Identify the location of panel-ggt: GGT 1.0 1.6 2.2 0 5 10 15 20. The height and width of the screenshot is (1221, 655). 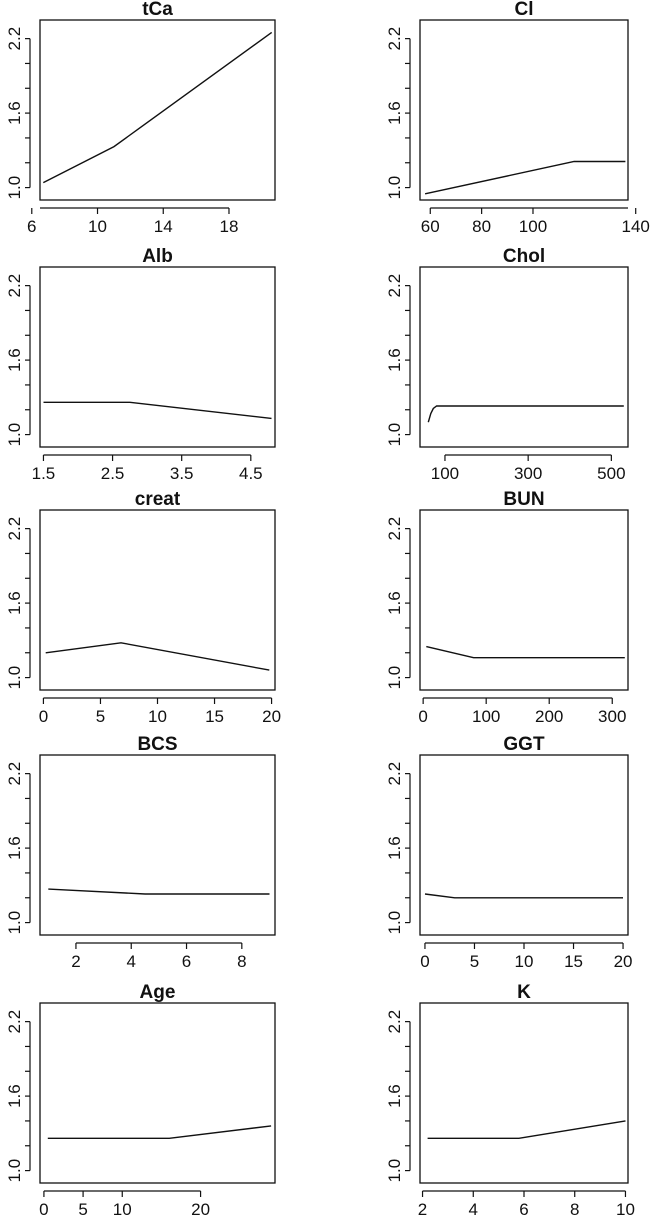
(509, 852).